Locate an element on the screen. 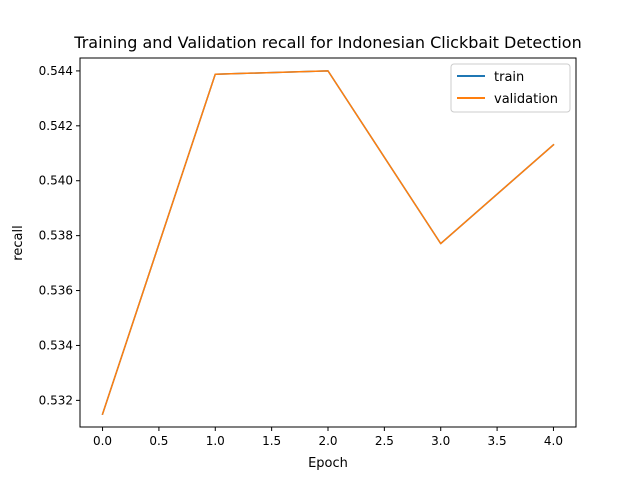 The width and height of the screenshot is (640, 484). x-axis-label: Epoch is located at coordinates (328, 463).